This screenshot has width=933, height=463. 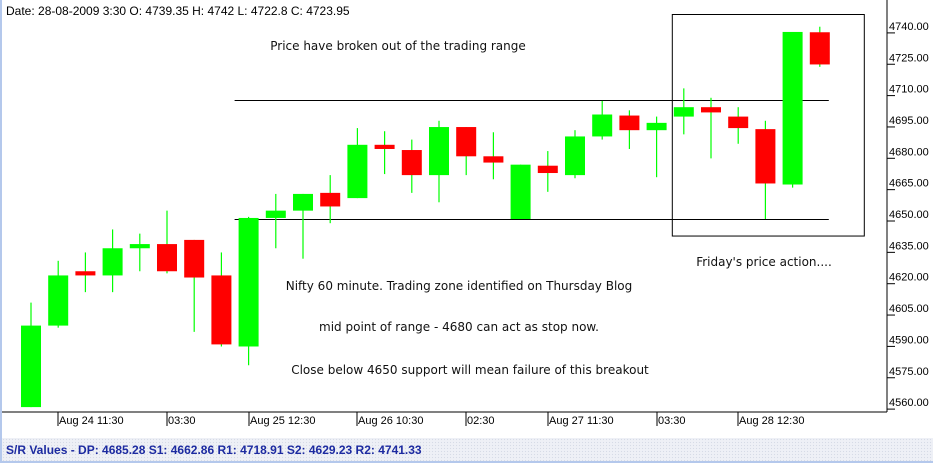 What do you see at coordinates (771, 421) in the screenshot?
I see `x-tick-label: Aug 28 12:30` at bounding box center [771, 421].